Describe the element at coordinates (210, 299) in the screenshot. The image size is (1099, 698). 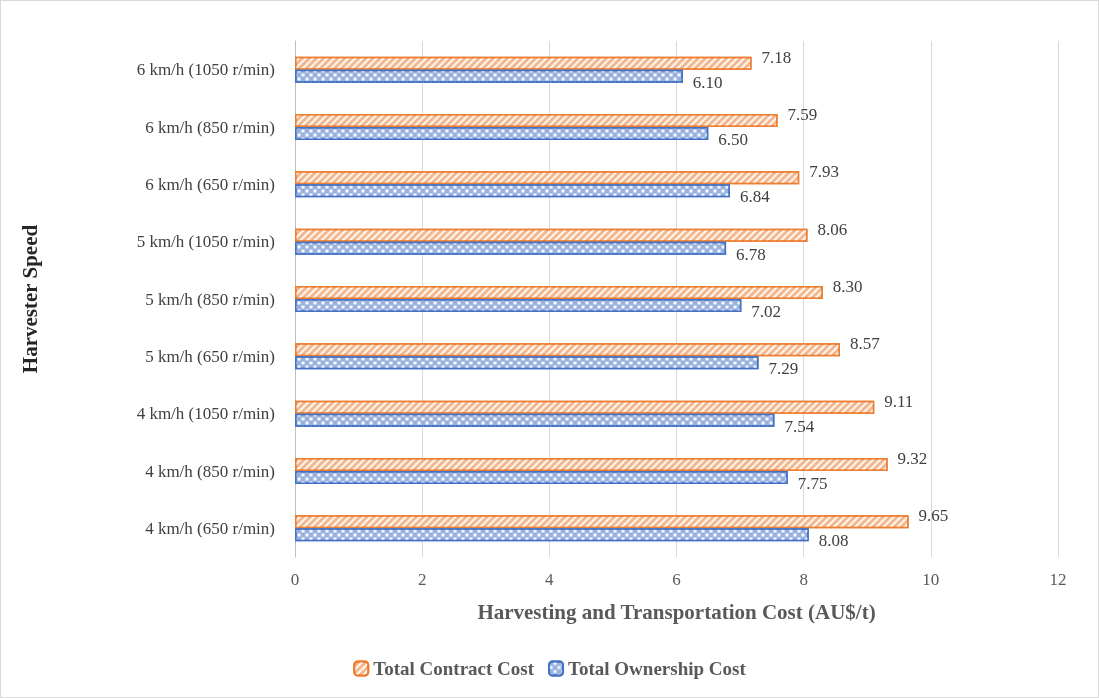
I see `y-tick-label: 5 km/h (850 r/min)` at that location.